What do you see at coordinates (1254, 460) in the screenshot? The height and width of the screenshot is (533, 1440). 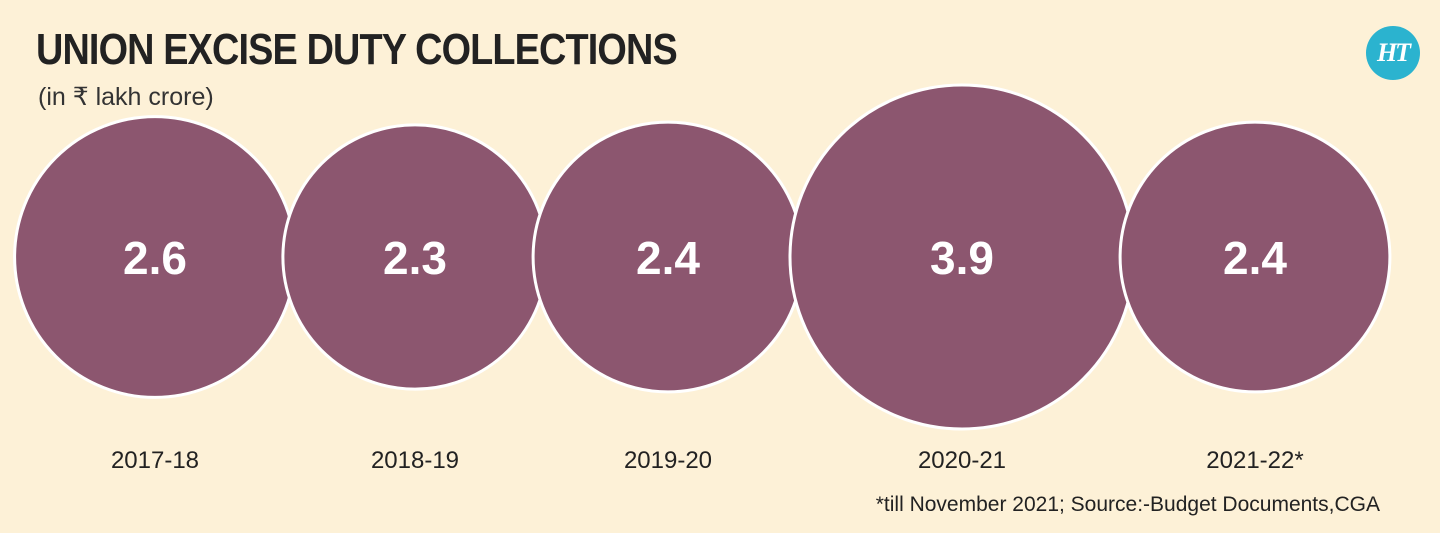 I see `category-label: 2021-22*` at bounding box center [1254, 460].